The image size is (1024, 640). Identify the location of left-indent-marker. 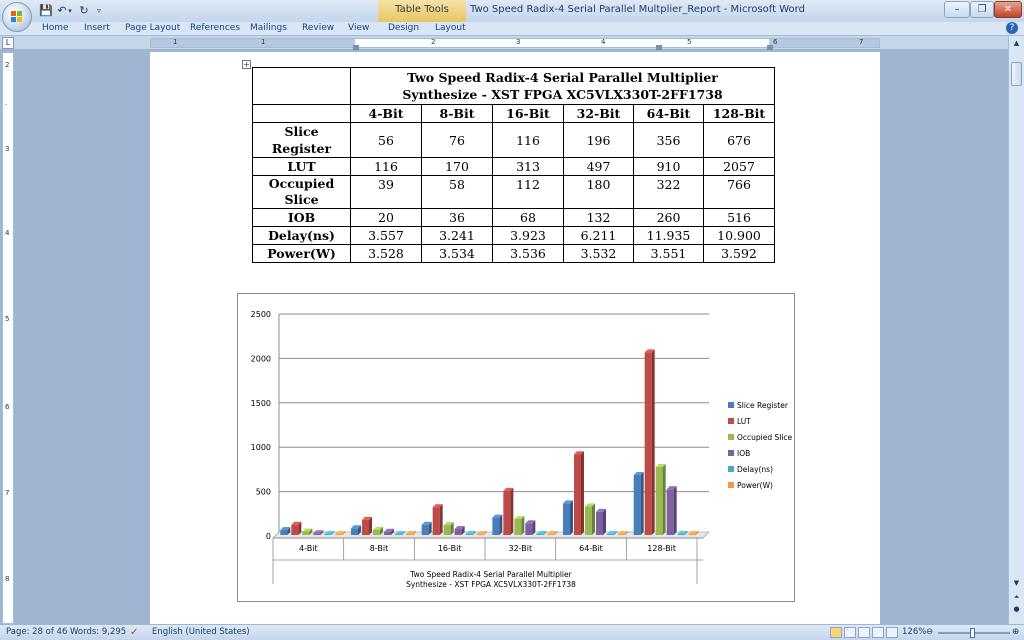
(356, 47).